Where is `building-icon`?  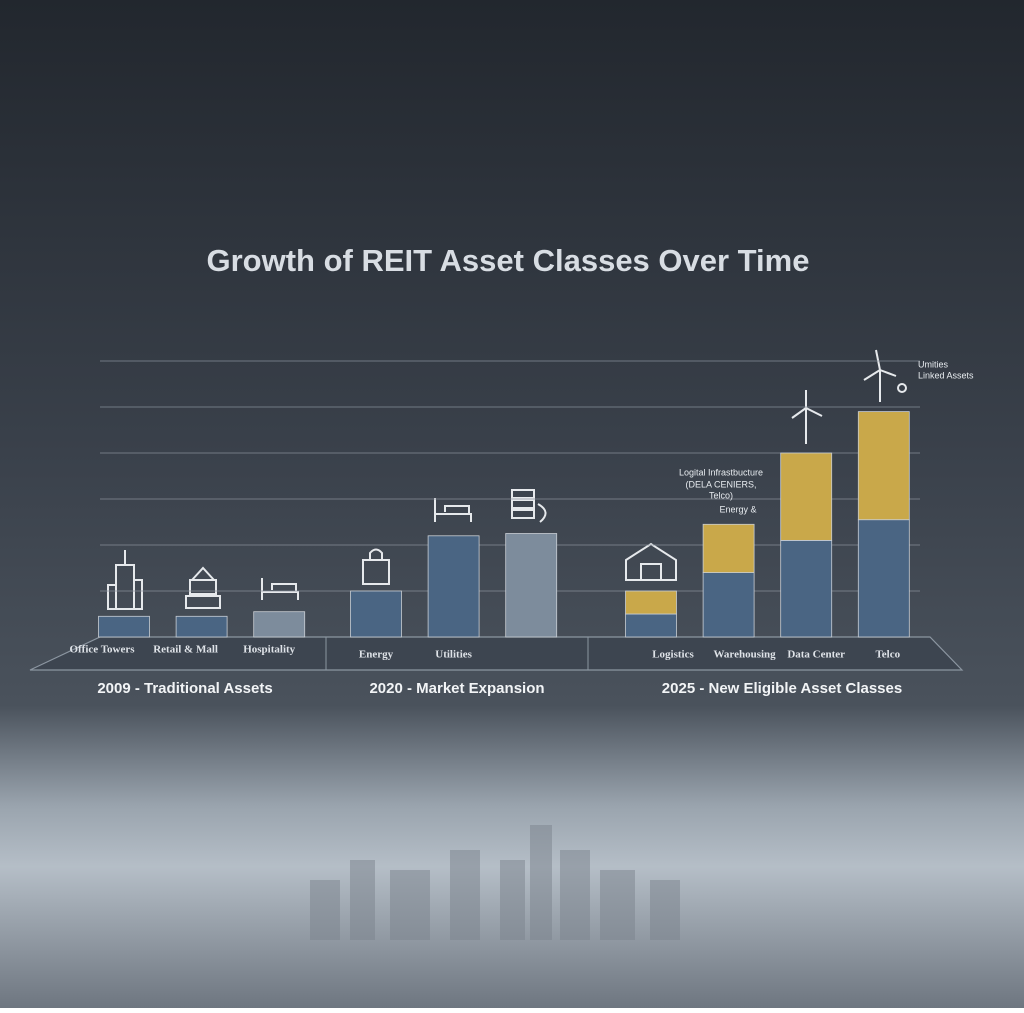 building-icon is located at coordinates (125, 580).